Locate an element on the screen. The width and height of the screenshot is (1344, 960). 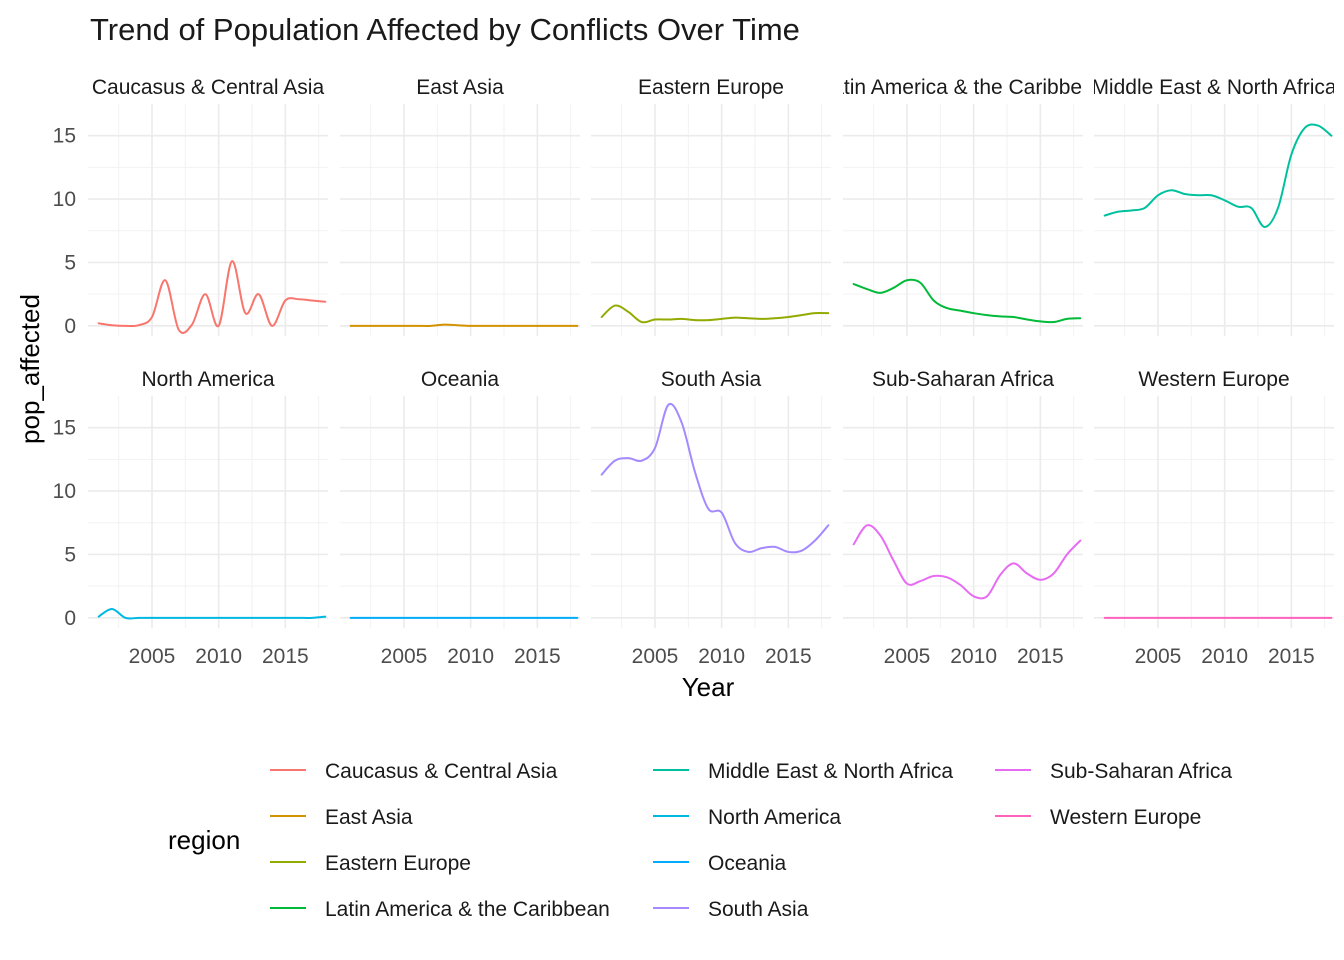
facet-panel: South Asia 2005 2010 2015 is located at coordinates (711, 518).